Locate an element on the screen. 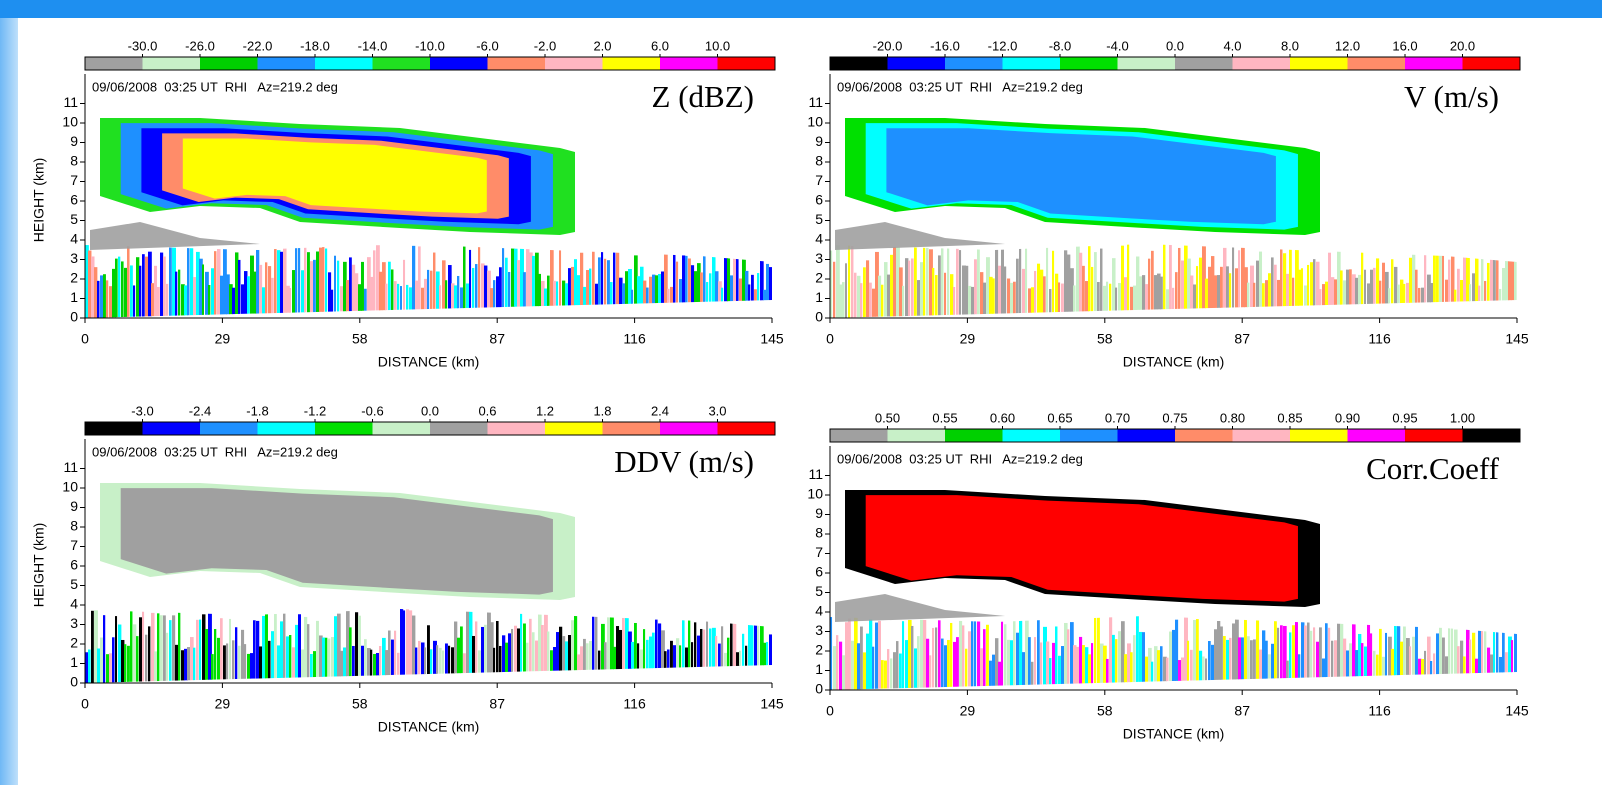  y-tick-label: 5 is located at coordinates (74, 584).